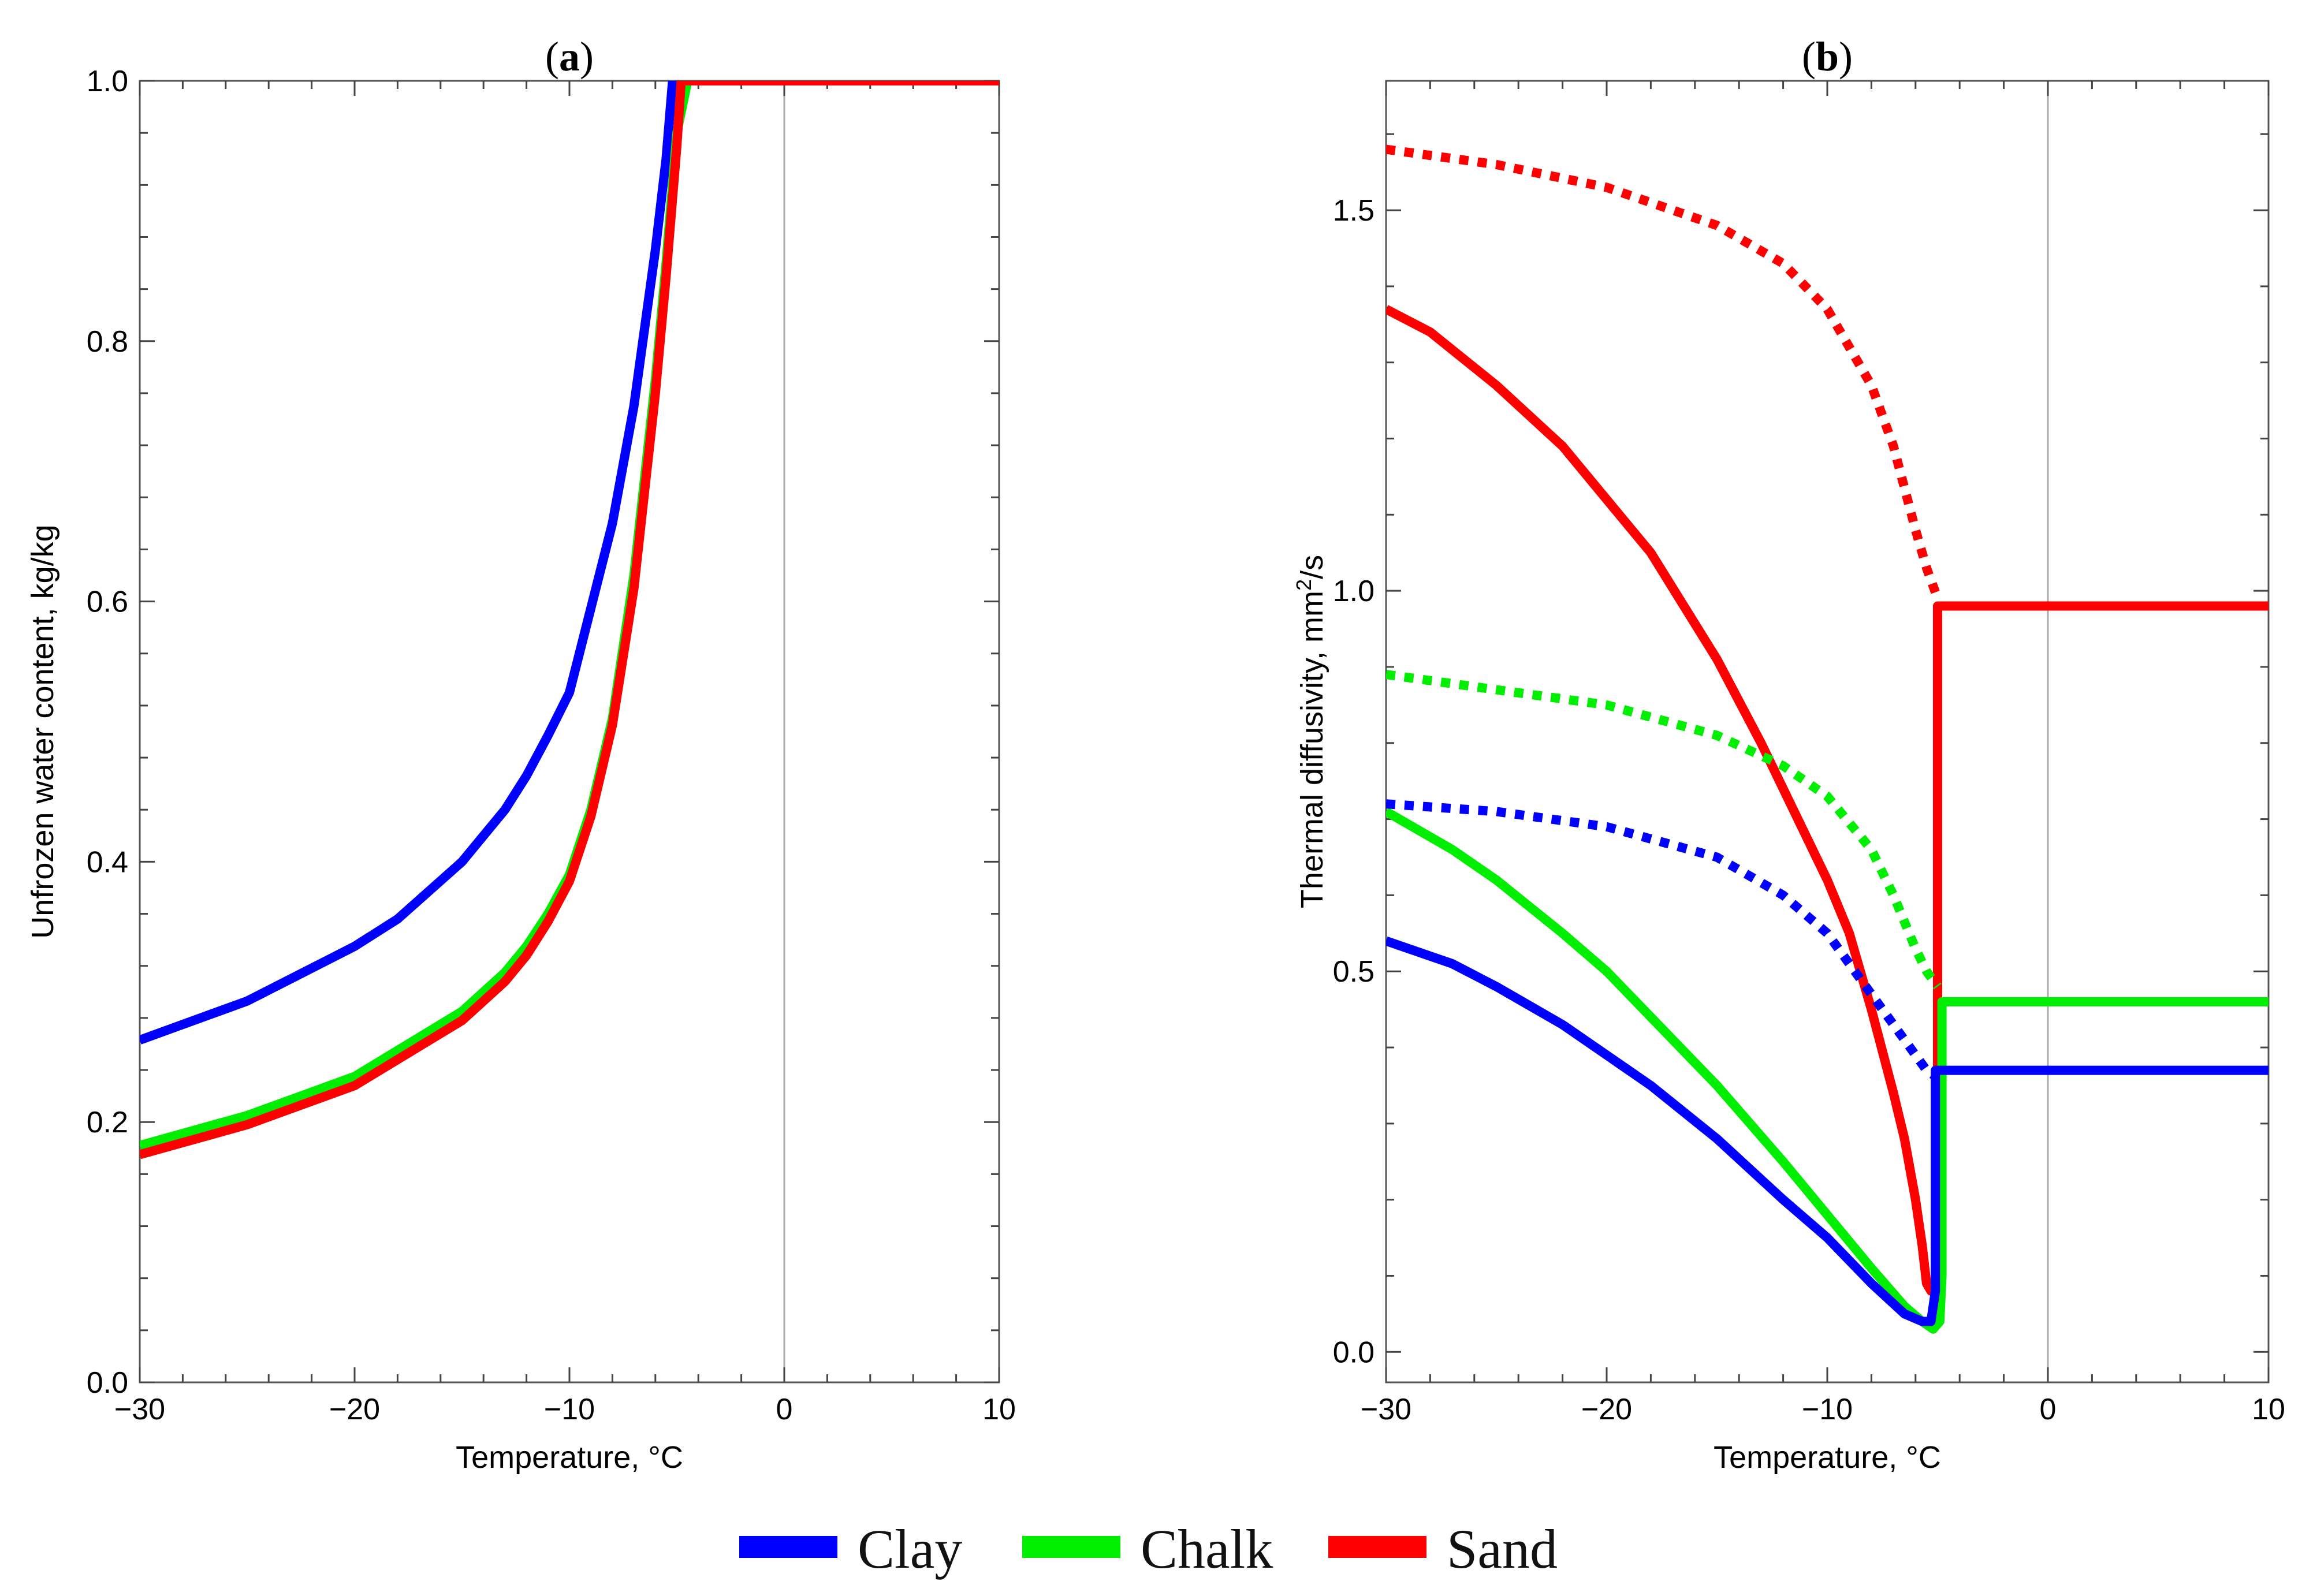 This screenshot has width=2302, height=1596. What do you see at coordinates (107, 1122) in the screenshot?
I see `y-tick-label: 0.2` at bounding box center [107, 1122].